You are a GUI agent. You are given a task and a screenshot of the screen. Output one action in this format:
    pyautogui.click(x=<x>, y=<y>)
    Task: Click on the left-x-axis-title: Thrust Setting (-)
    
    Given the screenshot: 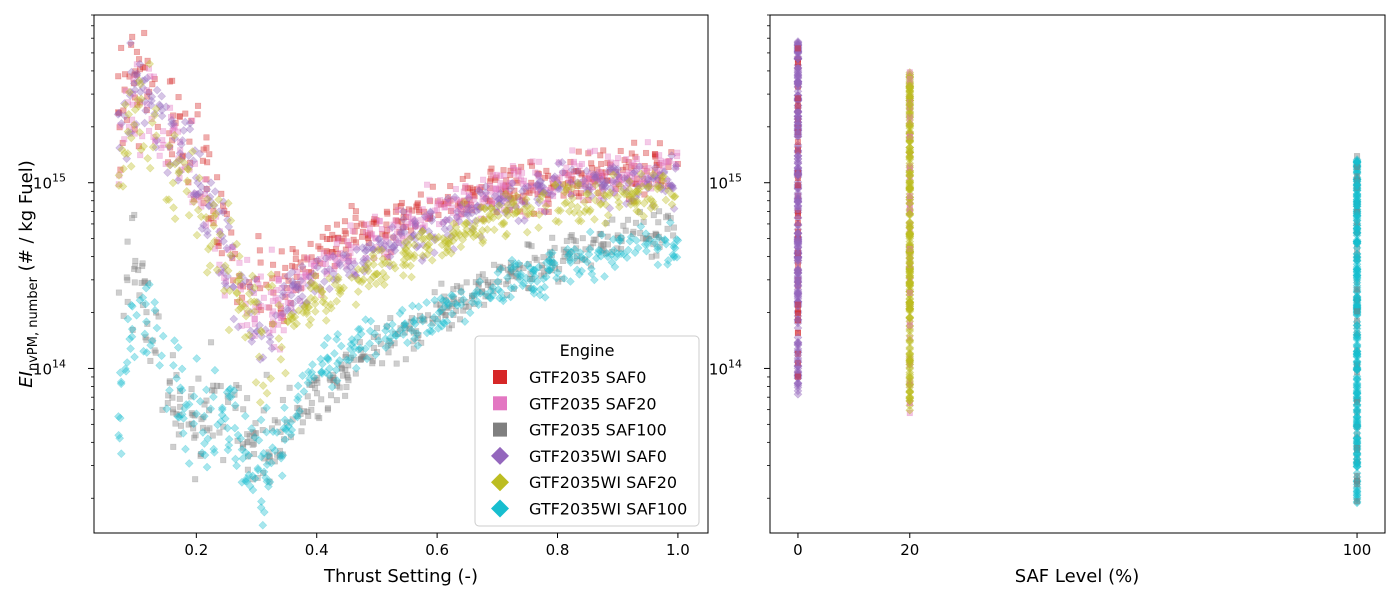 What is the action you would take?
    pyautogui.click(x=400, y=576)
    